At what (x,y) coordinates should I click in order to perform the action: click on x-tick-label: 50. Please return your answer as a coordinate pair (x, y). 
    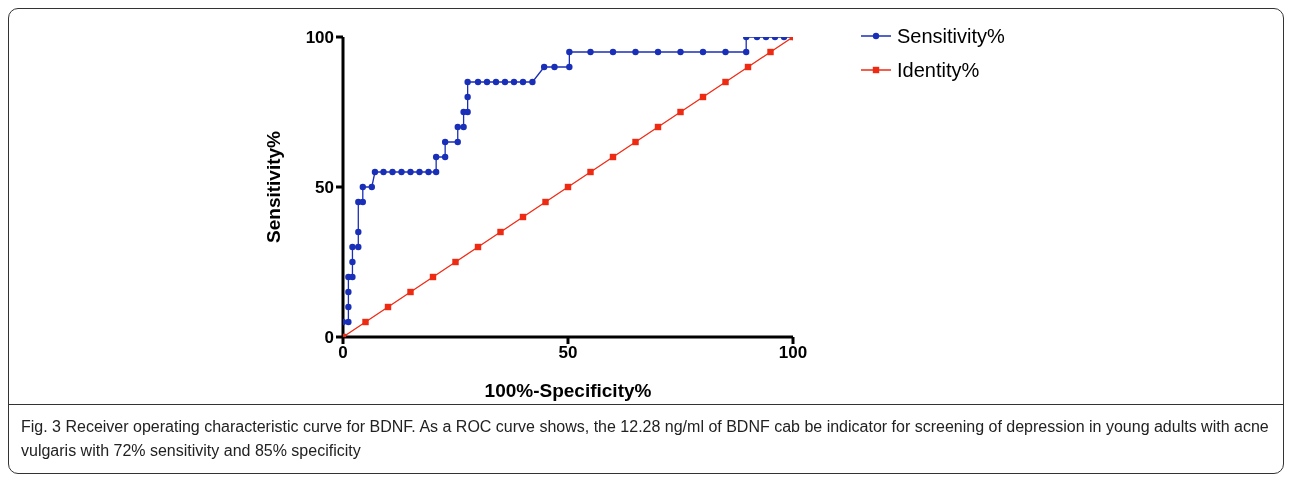
    Looking at the image, I should click on (568, 353).